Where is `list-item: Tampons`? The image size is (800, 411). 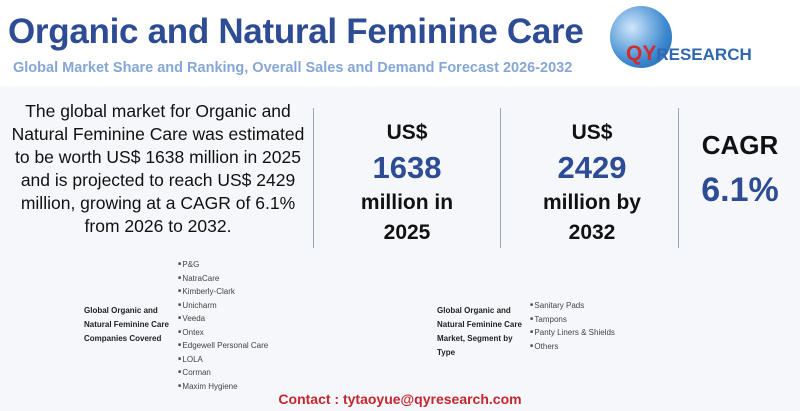
list-item: Tampons is located at coordinates (572, 320).